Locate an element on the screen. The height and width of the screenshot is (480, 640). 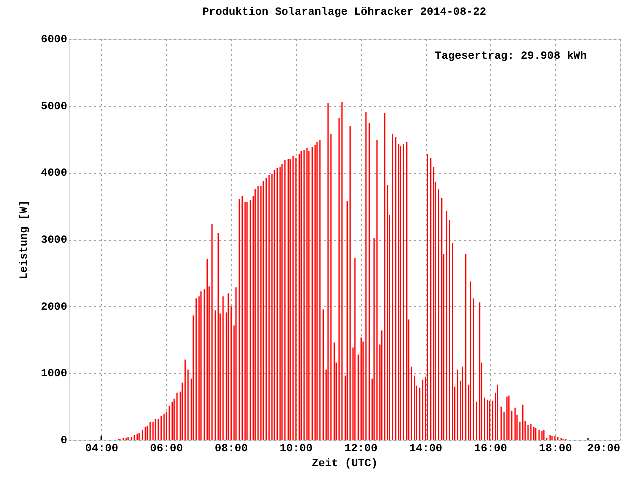
x-tick-label: 06:00 is located at coordinates (167, 450).